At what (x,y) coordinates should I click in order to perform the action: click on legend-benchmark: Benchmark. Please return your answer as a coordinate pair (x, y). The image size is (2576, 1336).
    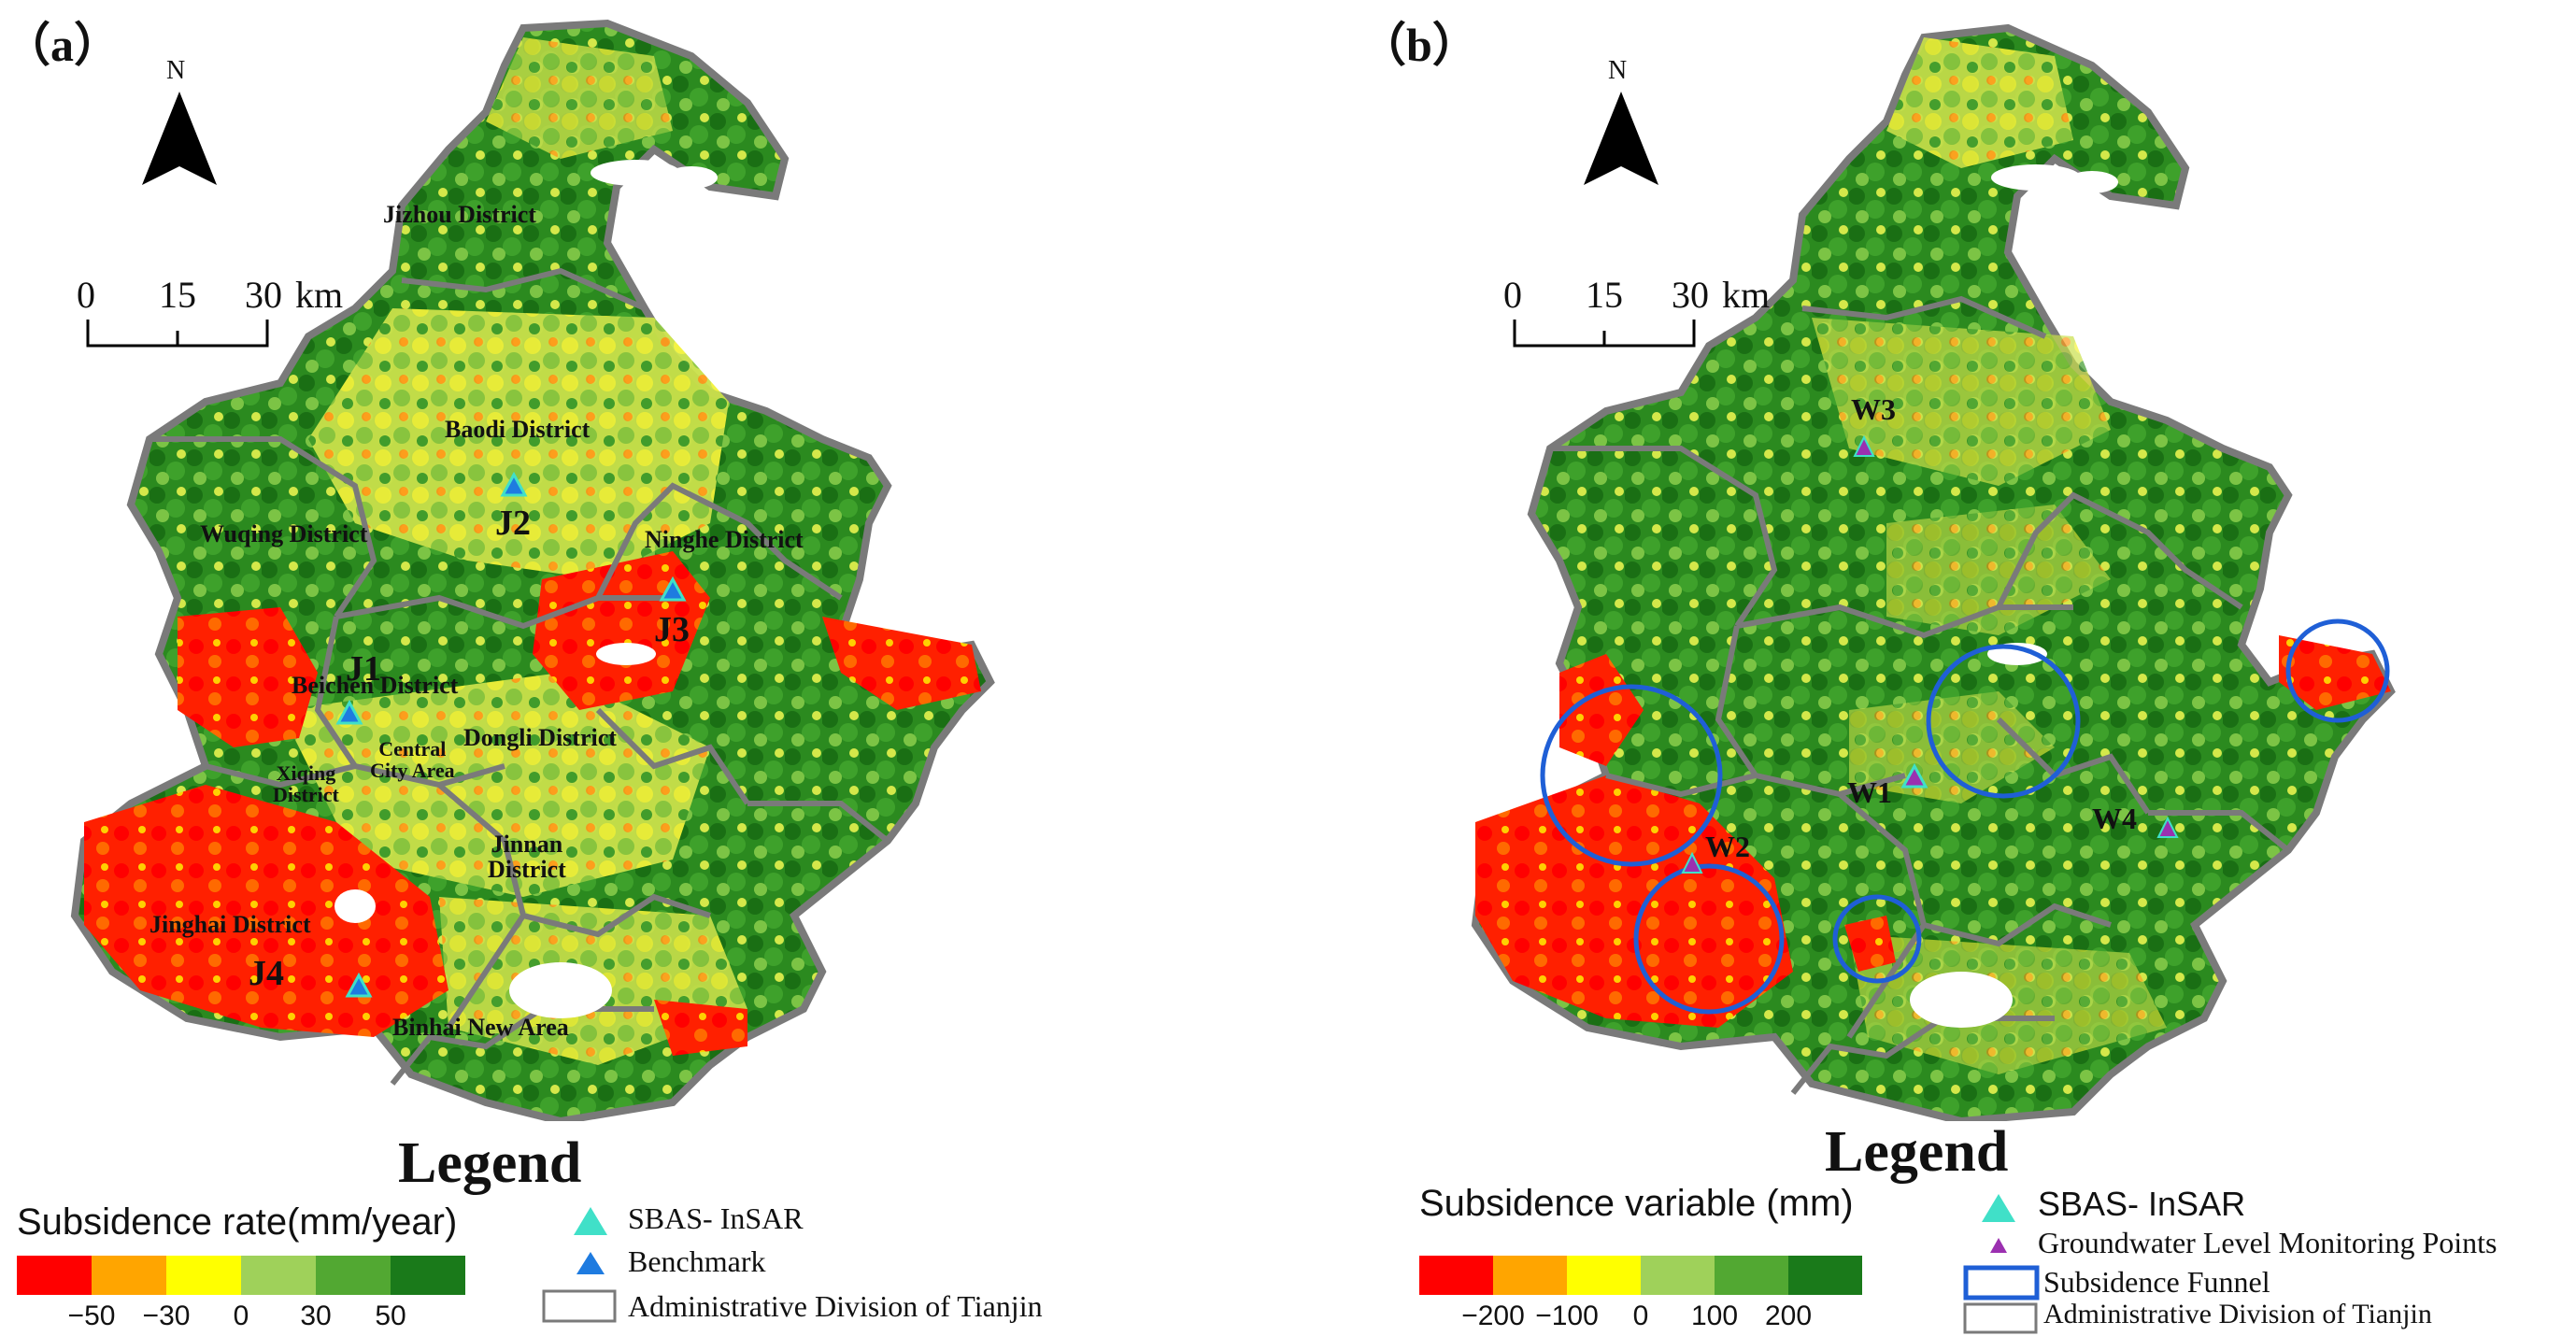
    Looking at the image, I should click on (697, 1261).